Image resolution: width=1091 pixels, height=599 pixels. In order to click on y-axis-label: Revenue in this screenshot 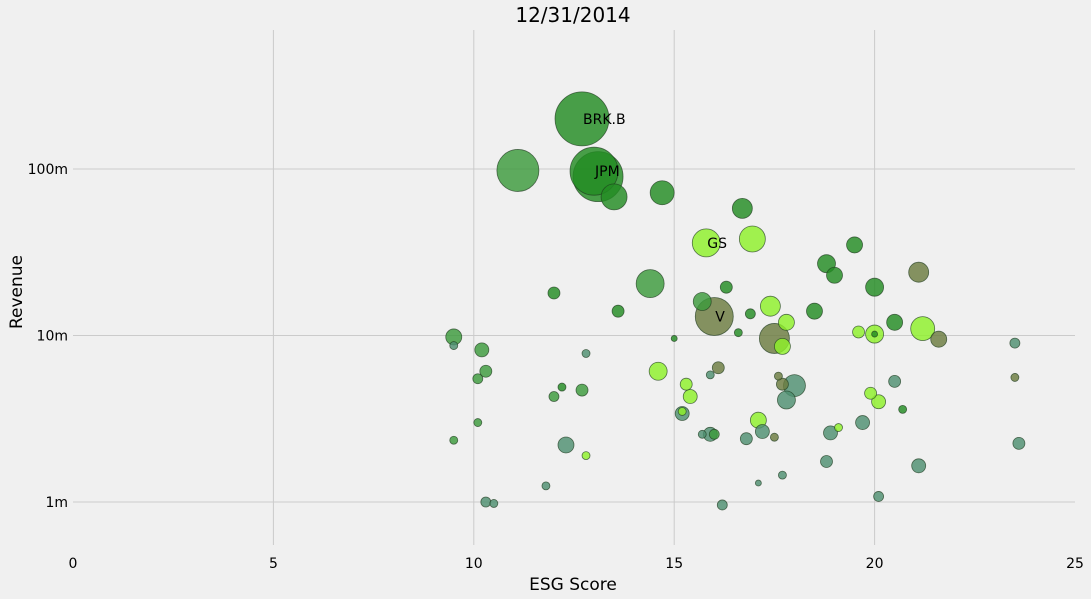, I will do `click(17, 292)`.